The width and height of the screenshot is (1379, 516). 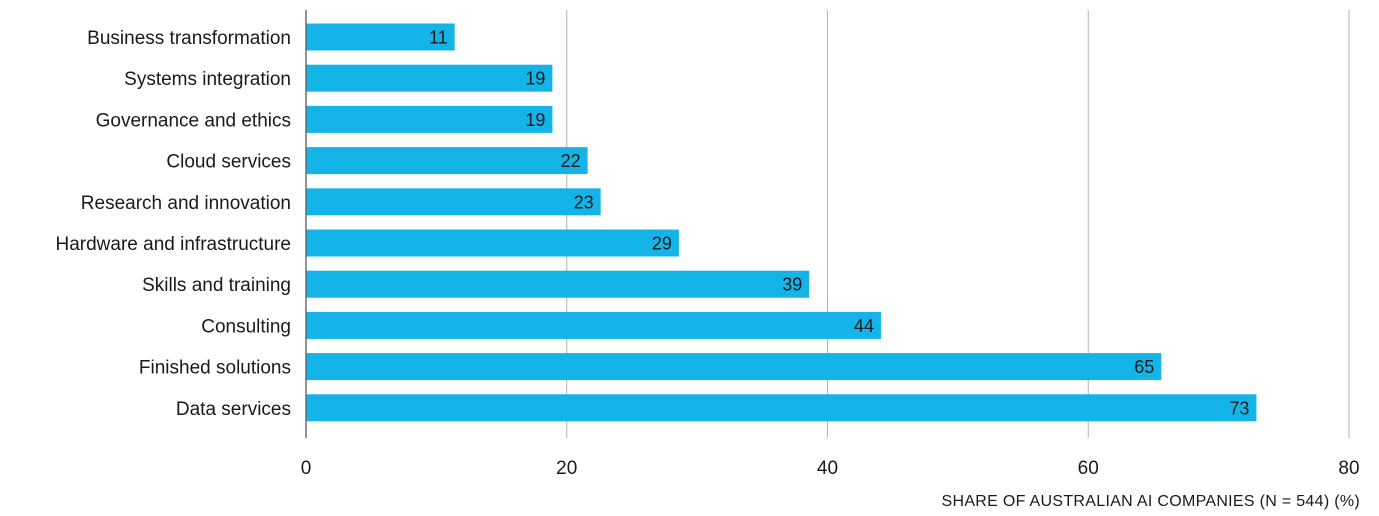 What do you see at coordinates (535, 120) in the screenshot?
I see `value-label-3: 19` at bounding box center [535, 120].